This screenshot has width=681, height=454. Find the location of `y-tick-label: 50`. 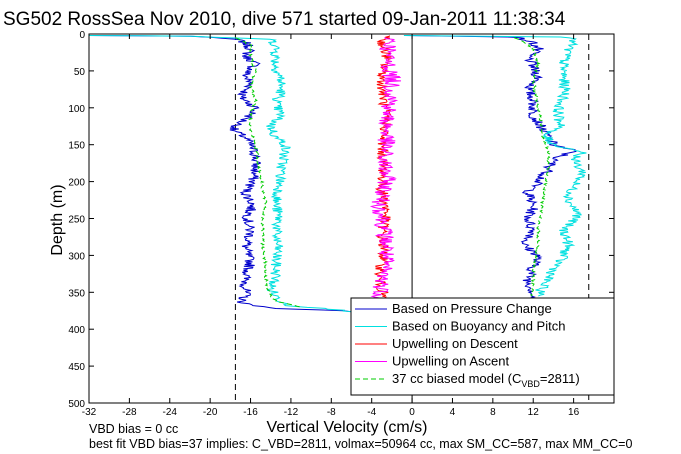

y-tick-label: 50 is located at coordinates (80, 72).